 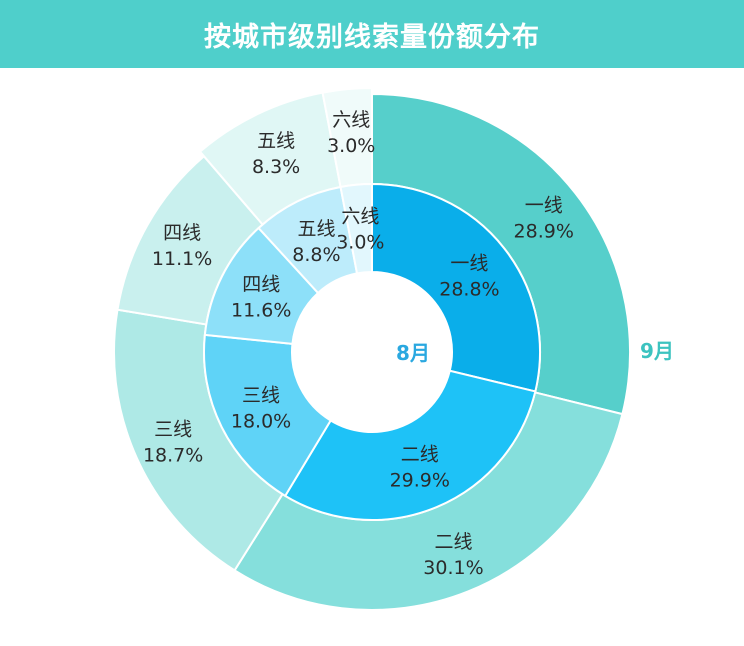 What do you see at coordinates (420, 454) in the screenshot?
I see `inner-category-label-1: 二线` at bounding box center [420, 454].